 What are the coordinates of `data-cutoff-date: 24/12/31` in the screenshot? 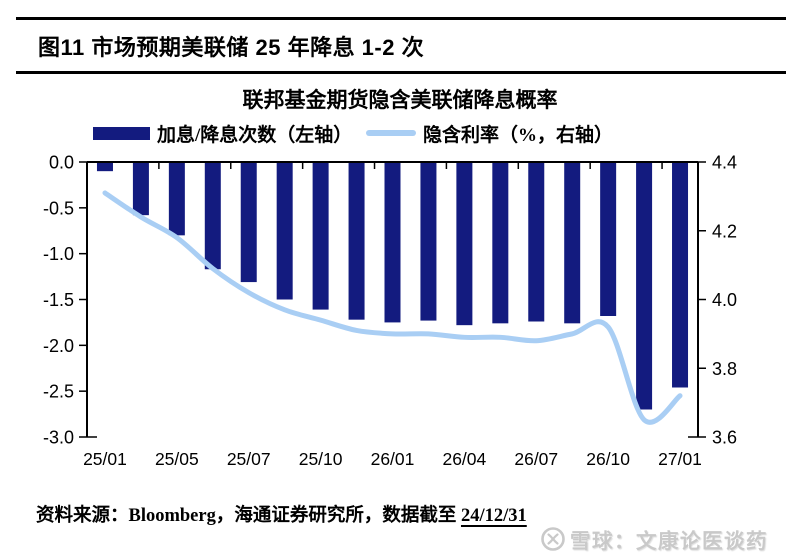 It's located at (493, 516).